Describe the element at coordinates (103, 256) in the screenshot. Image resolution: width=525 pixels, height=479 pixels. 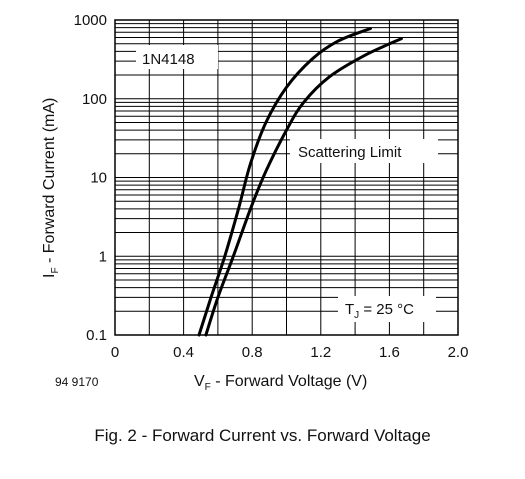
I see `y-tick-label: 1` at that location.